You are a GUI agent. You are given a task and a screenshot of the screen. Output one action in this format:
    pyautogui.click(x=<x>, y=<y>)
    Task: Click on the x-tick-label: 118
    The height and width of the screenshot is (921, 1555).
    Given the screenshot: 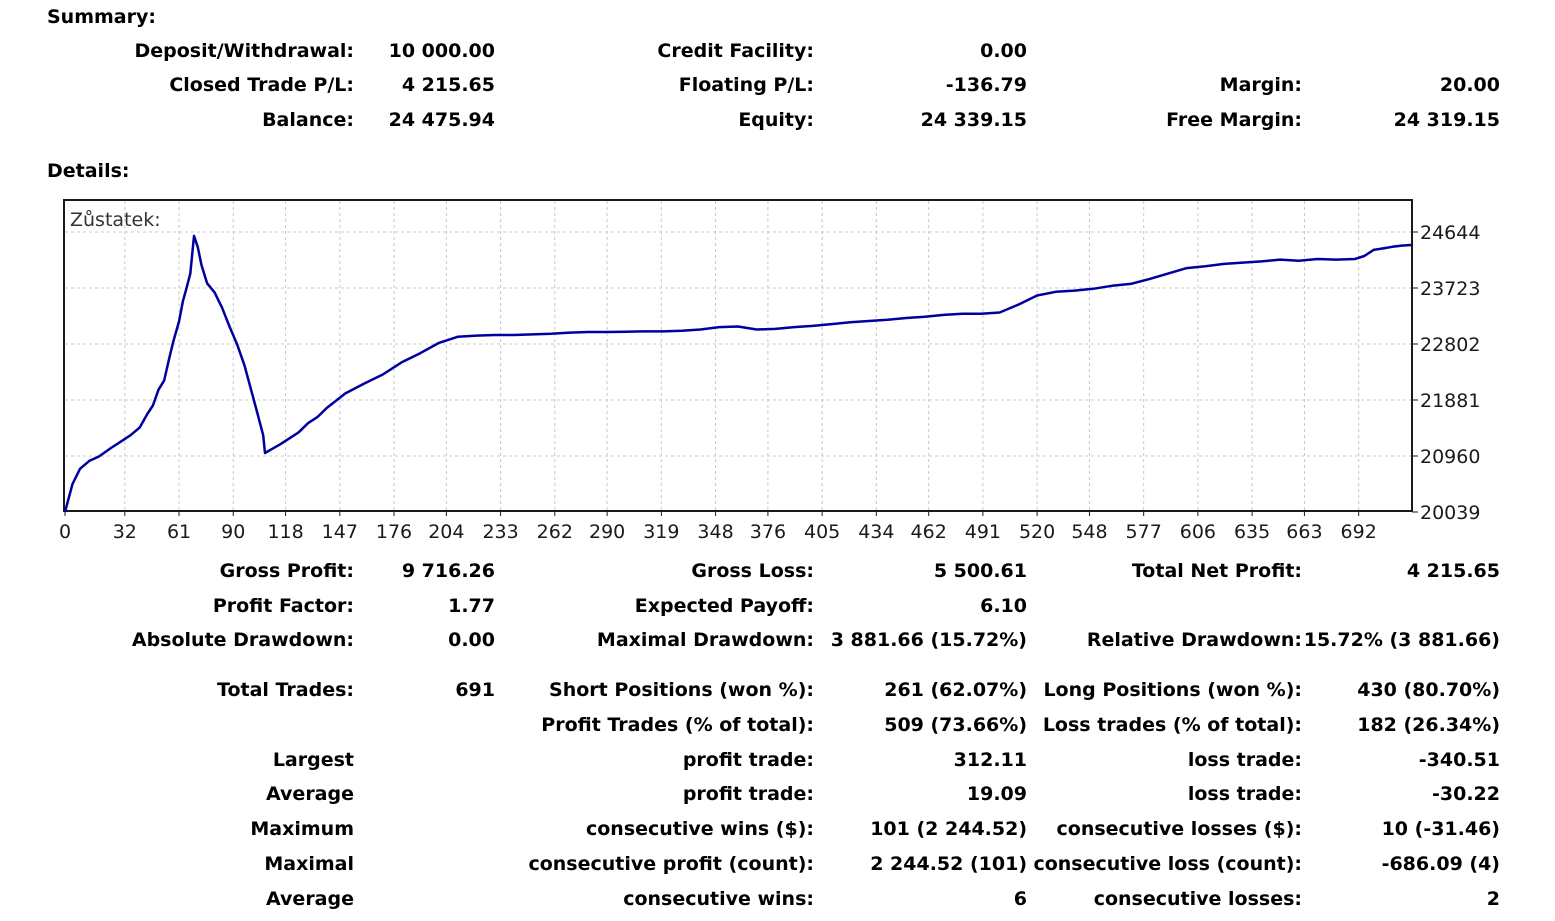 What is the action you would take?
    pyautogui.click(x=285, y=532)
    